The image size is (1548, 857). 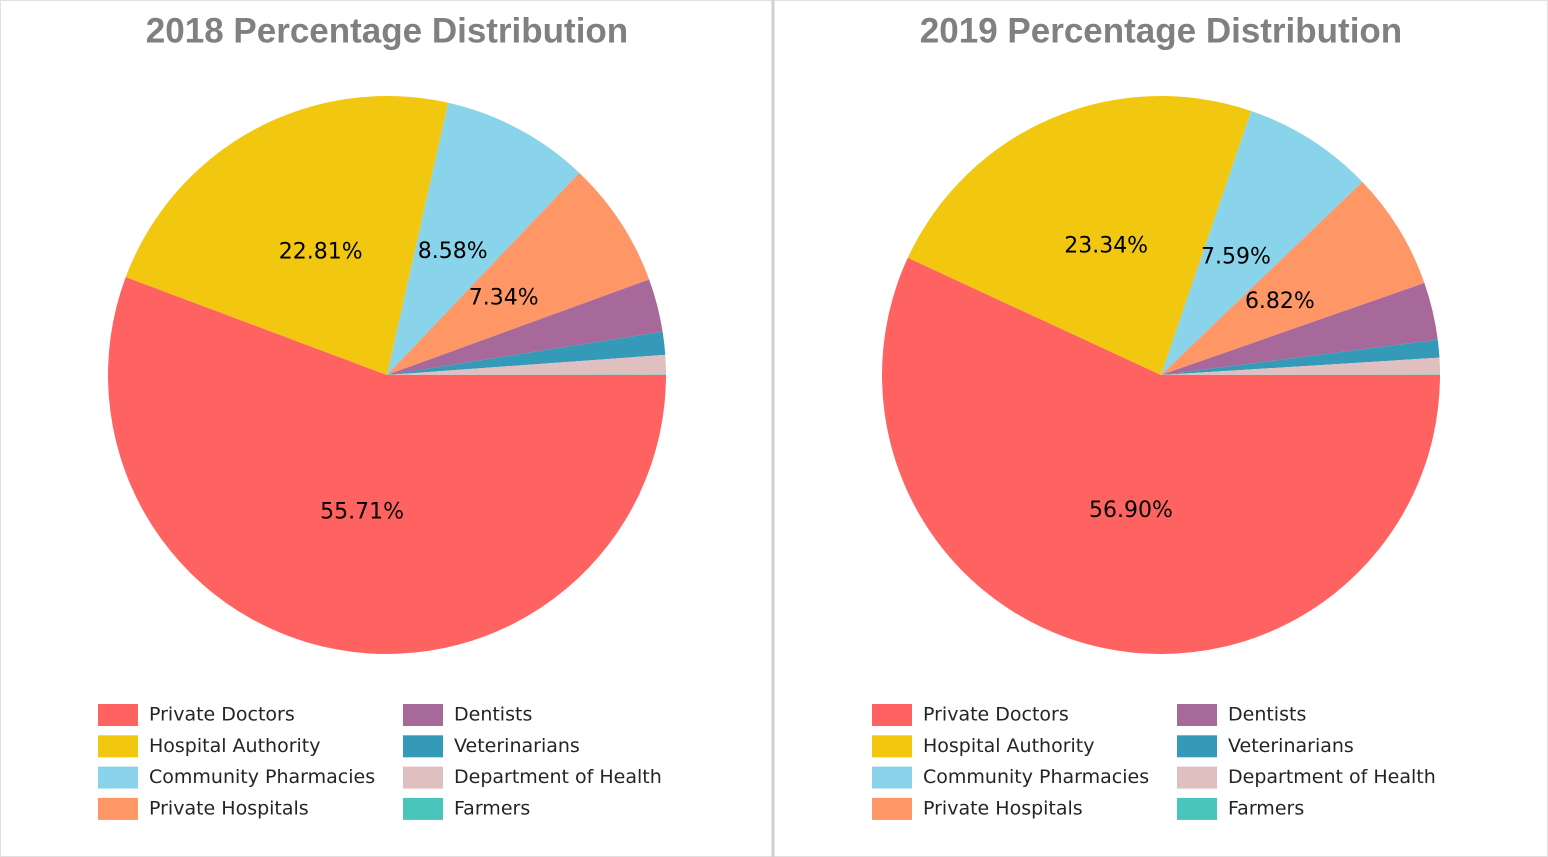 What do you see at coordinates (362, 511) in the screenshot?
I see `data-label: 55.71%` at bounding box center [362, 511].